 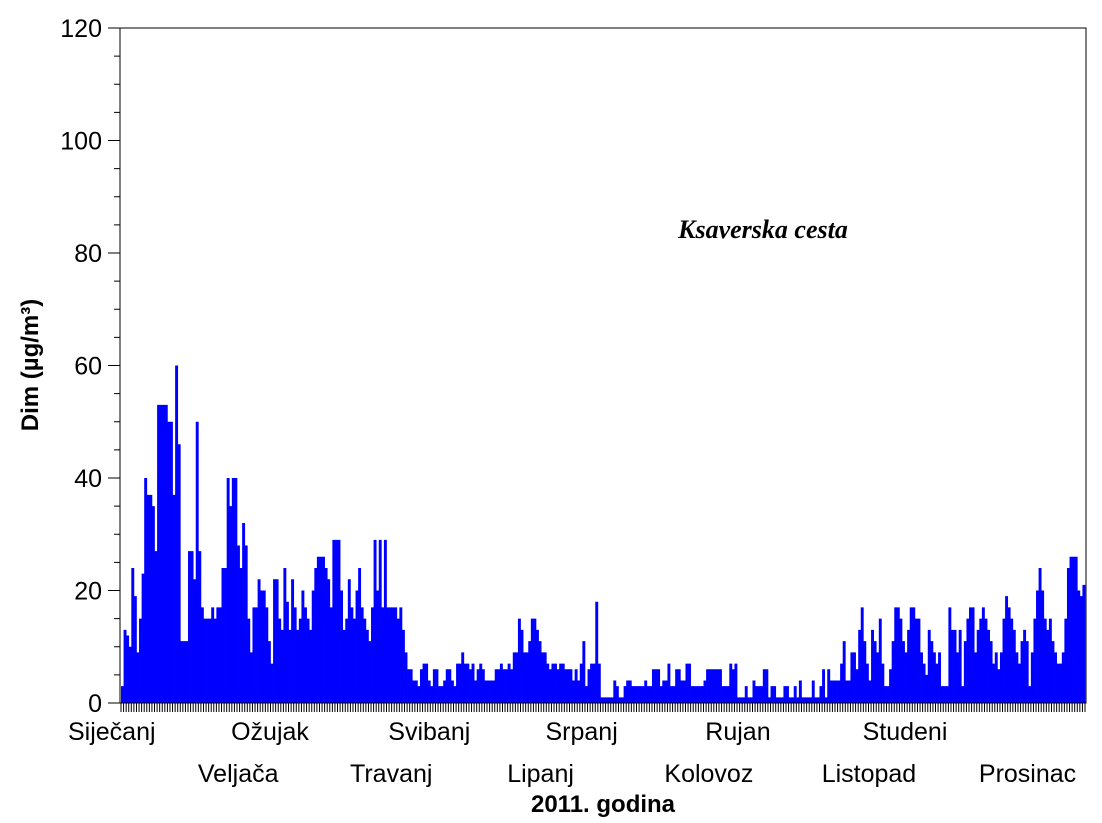 What do you see at coordinates (30, 365) in the screenshot?
I see `y-axis-title: Dim (µg/m³)` at bounding box center [30, 365].